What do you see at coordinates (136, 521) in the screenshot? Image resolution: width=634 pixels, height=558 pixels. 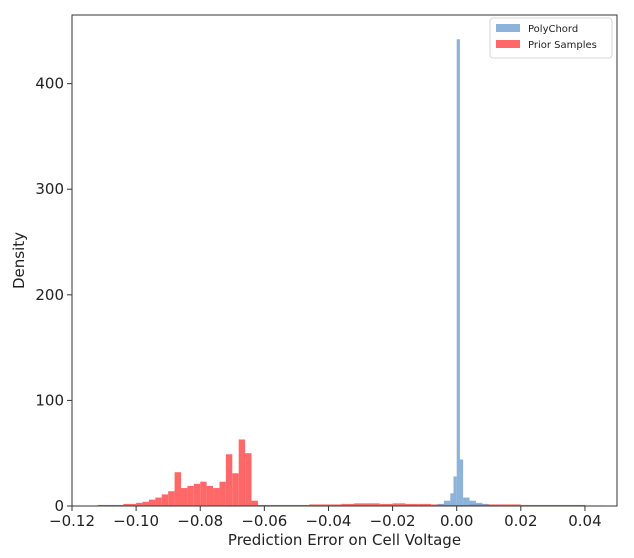 I see `x-tick-label: −0.10` at bounding box center [136, 521].